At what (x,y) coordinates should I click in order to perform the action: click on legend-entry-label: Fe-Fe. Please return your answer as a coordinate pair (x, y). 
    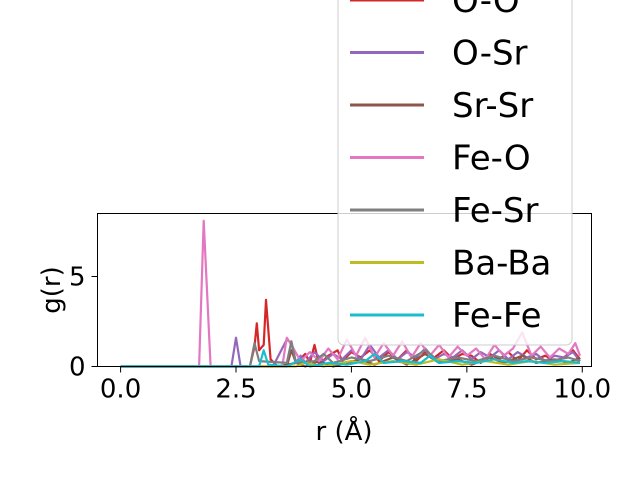
    Looking at the image, I should click on (497, 316).